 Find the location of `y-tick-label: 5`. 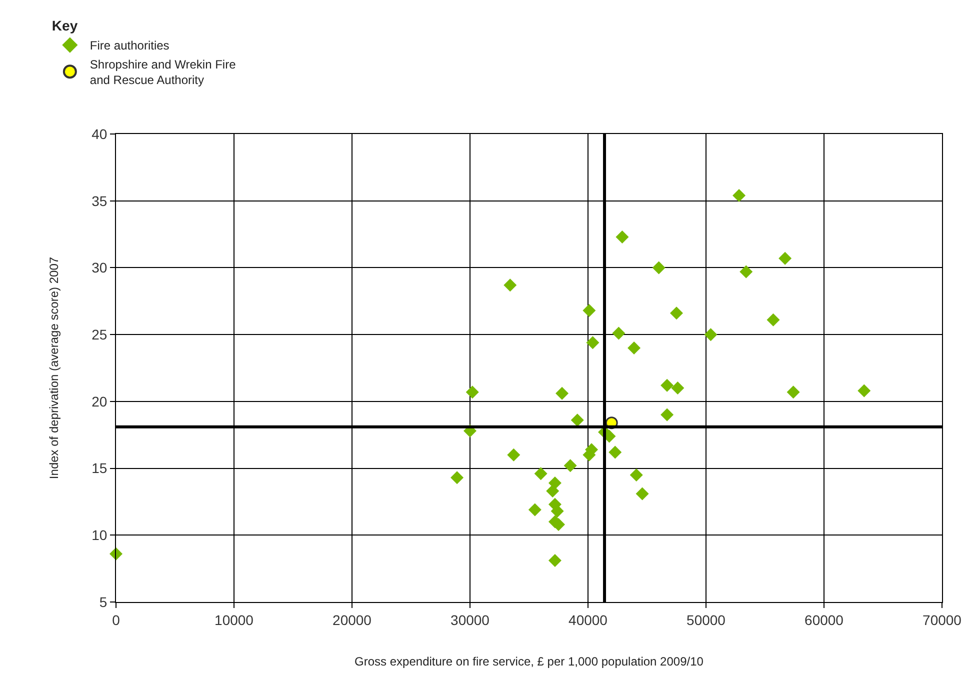

y-tick-label: 5 is located at coordinates (103, 602).